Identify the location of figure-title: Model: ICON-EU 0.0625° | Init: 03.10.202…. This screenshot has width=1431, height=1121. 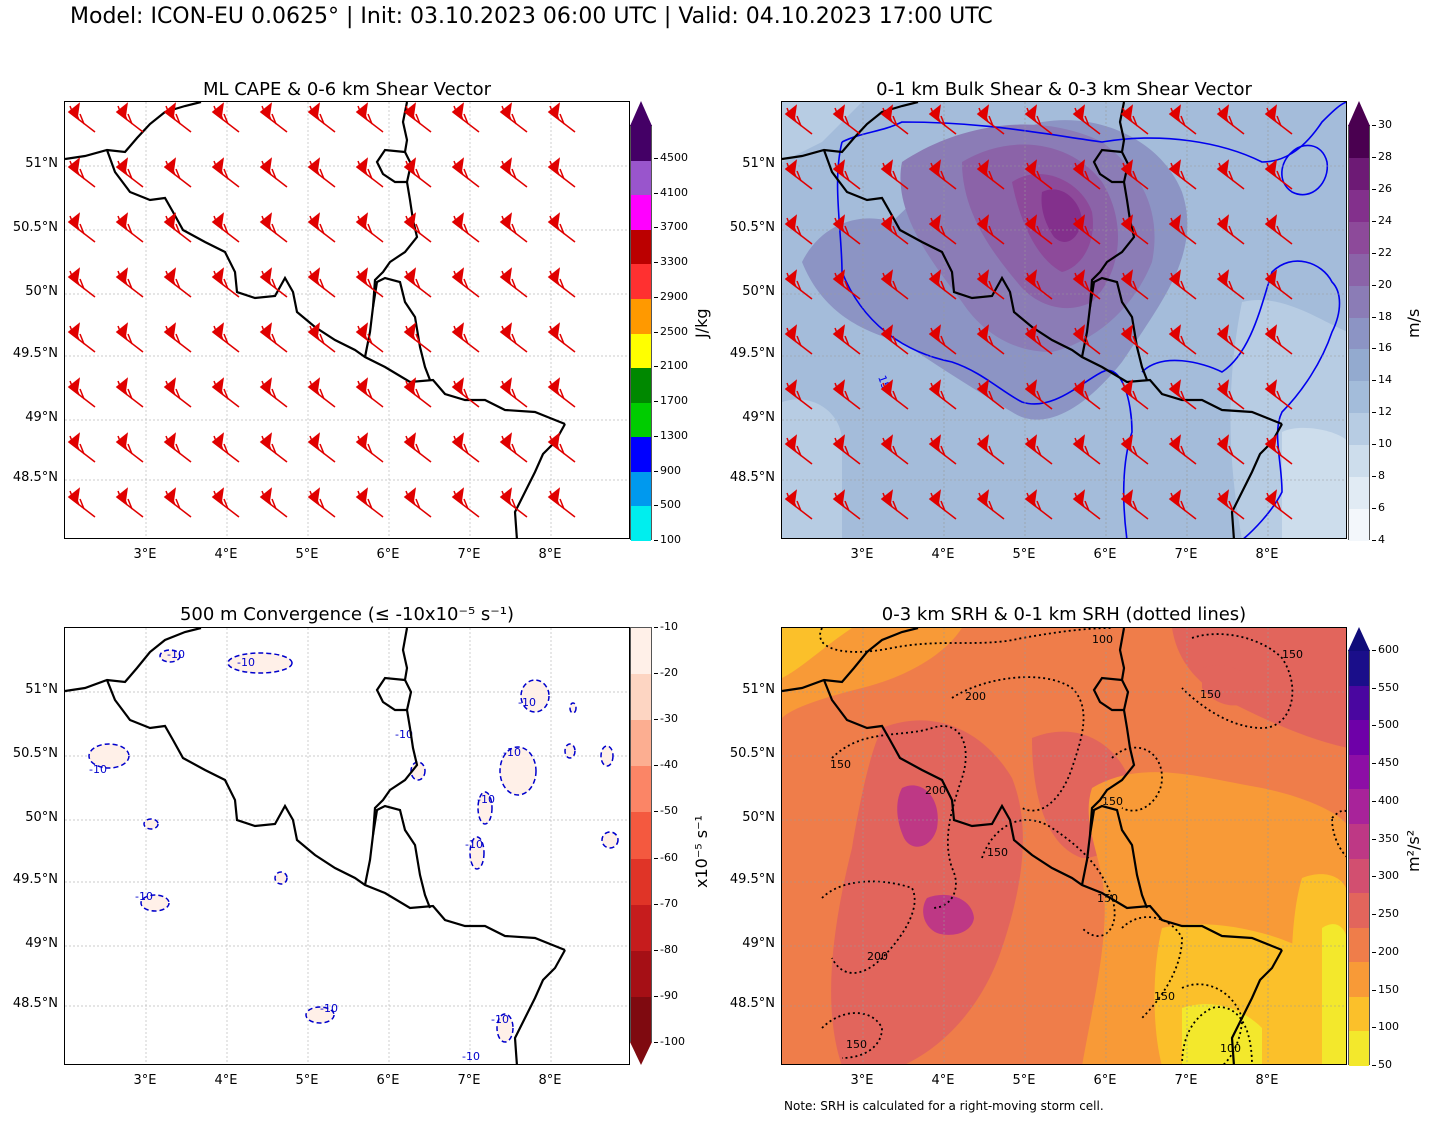
(531, 16).